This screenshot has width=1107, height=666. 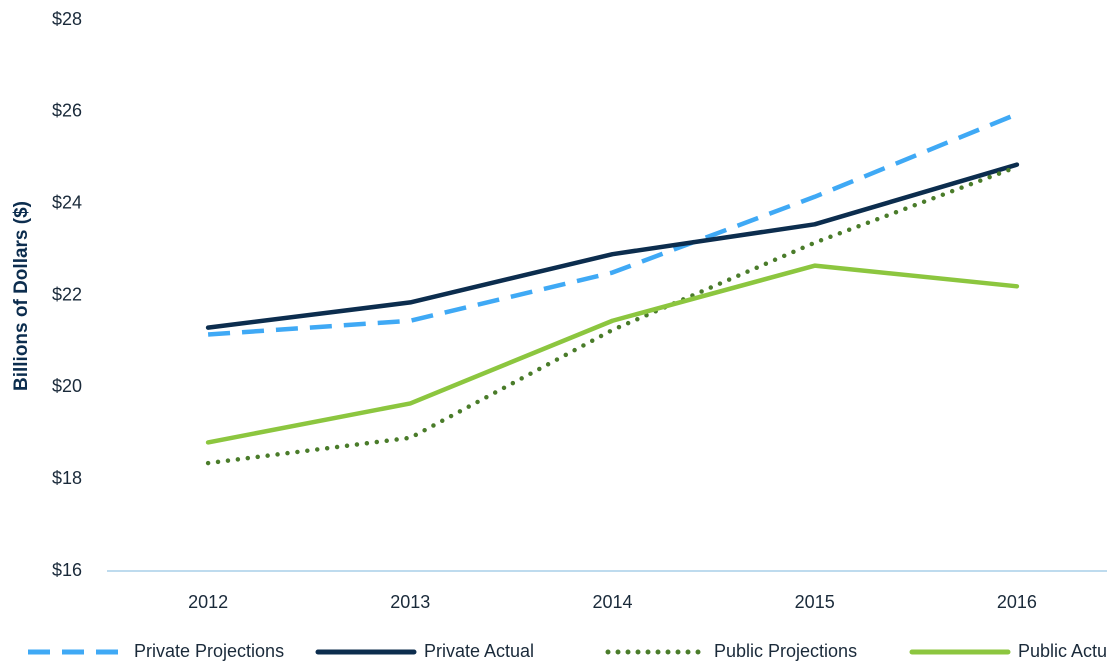 I want to click on y-tick-label: $24, so click(x=67, y=202).